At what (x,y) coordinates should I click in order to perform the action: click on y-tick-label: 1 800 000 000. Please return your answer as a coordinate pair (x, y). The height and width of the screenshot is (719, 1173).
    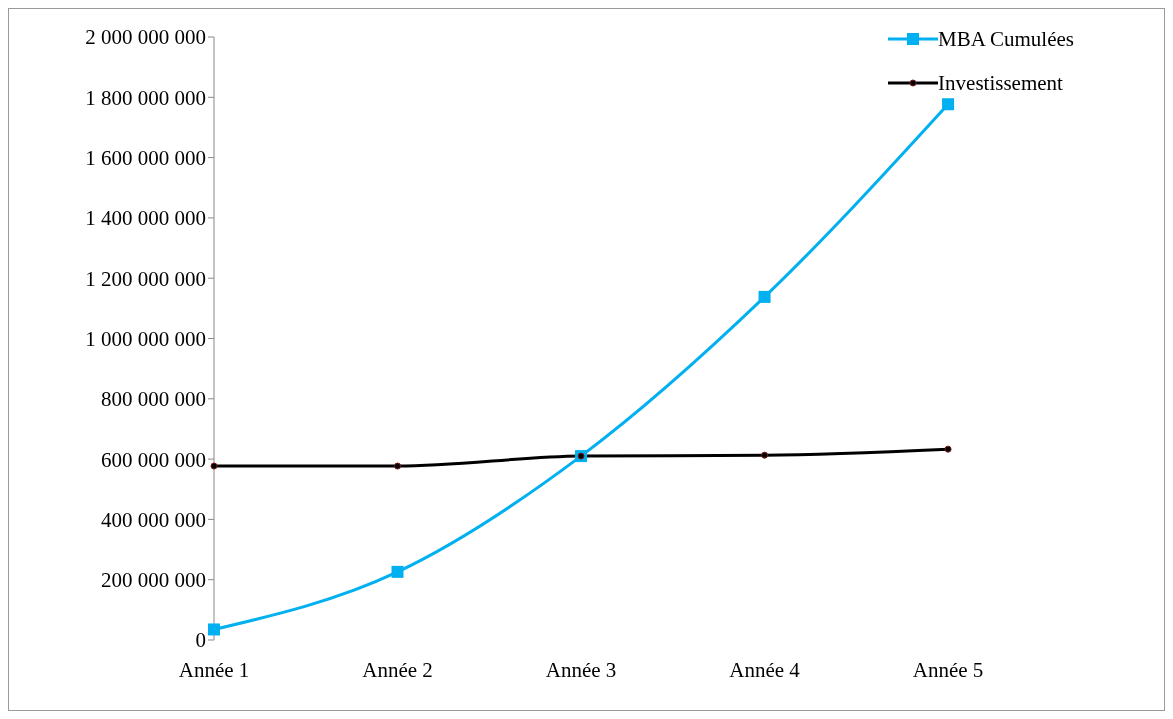
    Looking at the image, I should click on (145, 97).